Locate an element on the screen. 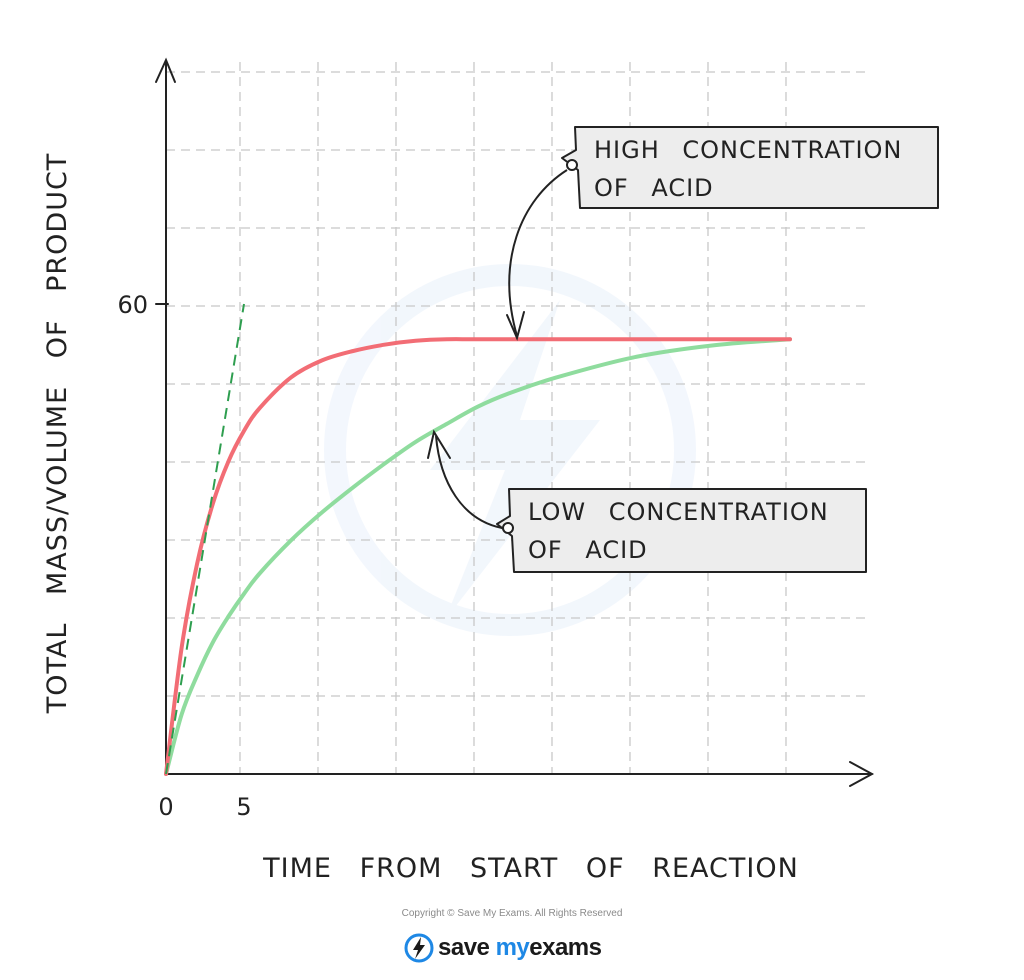  callout-low-arrowhead is located at coordinates (439, 444).